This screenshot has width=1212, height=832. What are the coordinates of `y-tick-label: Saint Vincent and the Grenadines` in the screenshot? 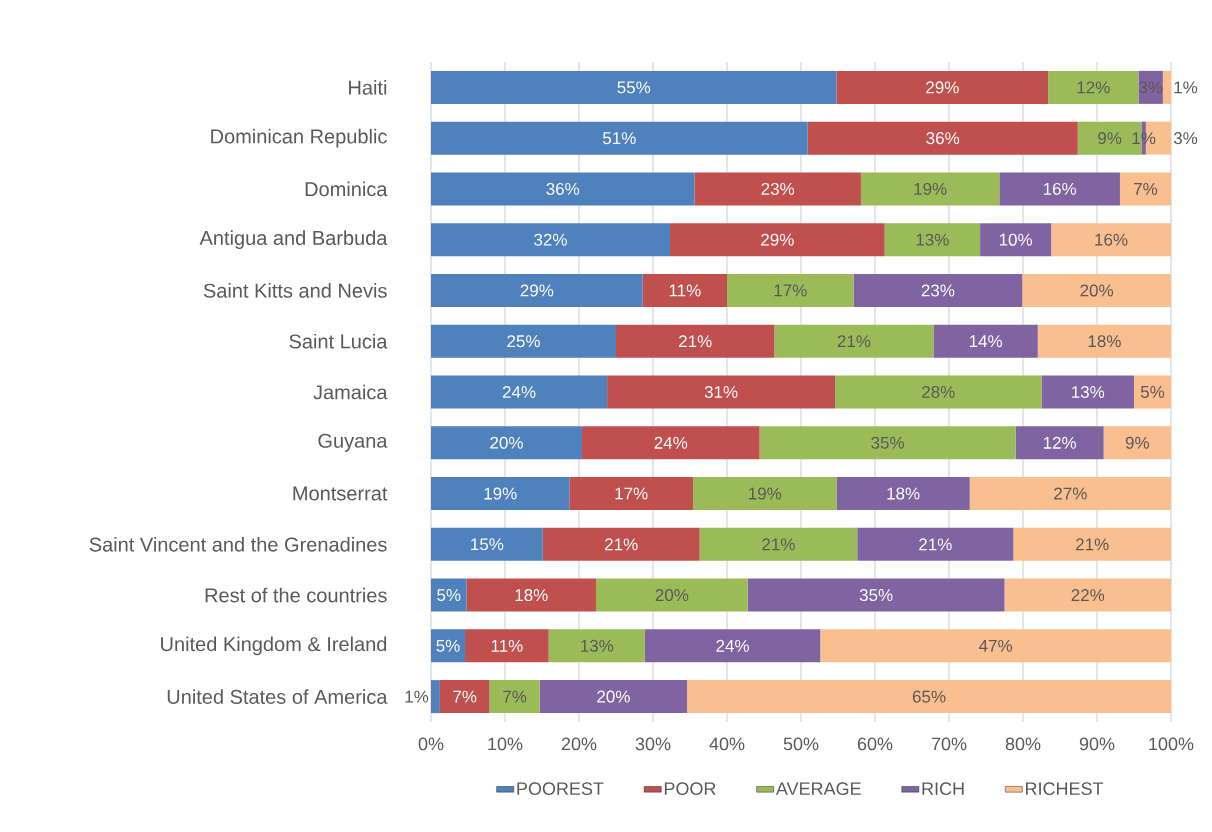 It's located at (238, 544).